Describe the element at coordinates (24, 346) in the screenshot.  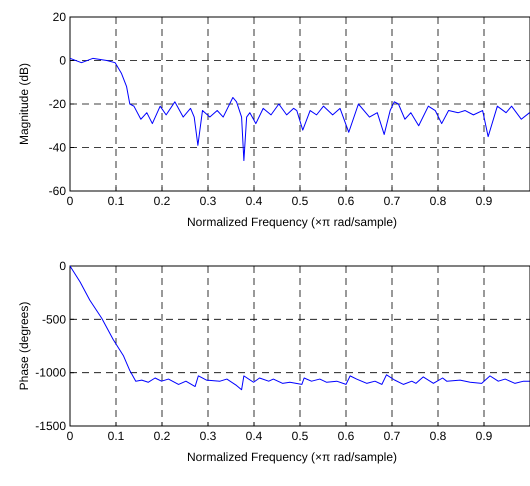
I see `y-axis-title: Phase (degrees)` at that location.